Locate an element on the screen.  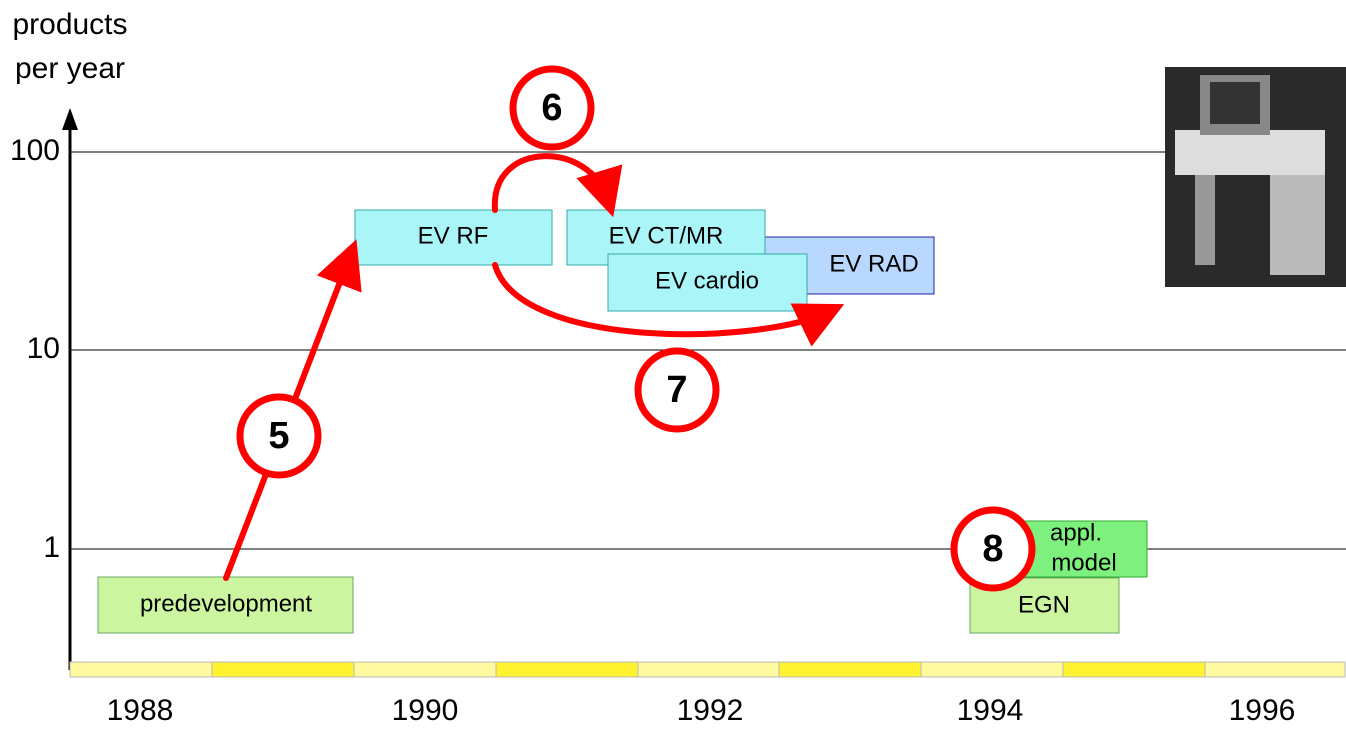
year-label: 1992 is located at coordinates (710, 710).